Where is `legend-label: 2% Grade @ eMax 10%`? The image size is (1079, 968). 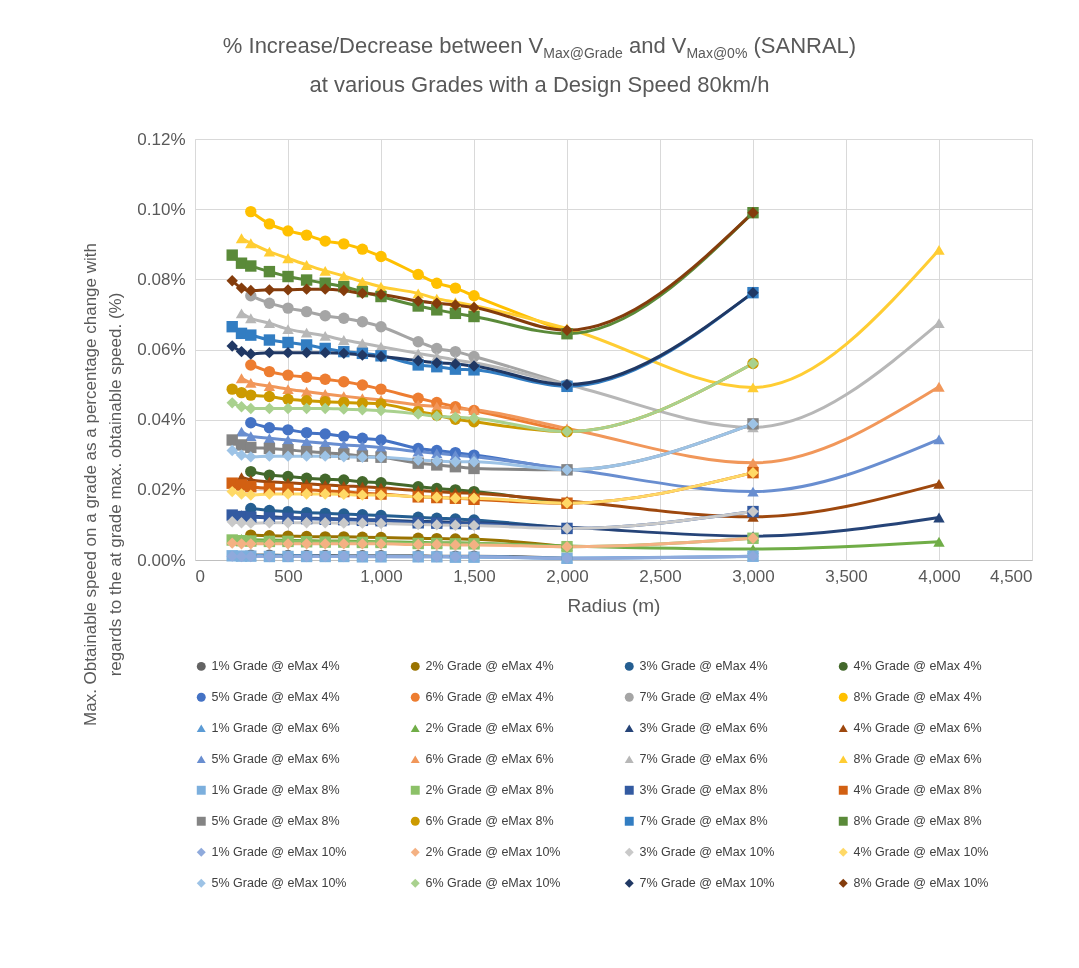 legend-label: 2% Grade @ eMax 10% is located at coordinates (493, 852).